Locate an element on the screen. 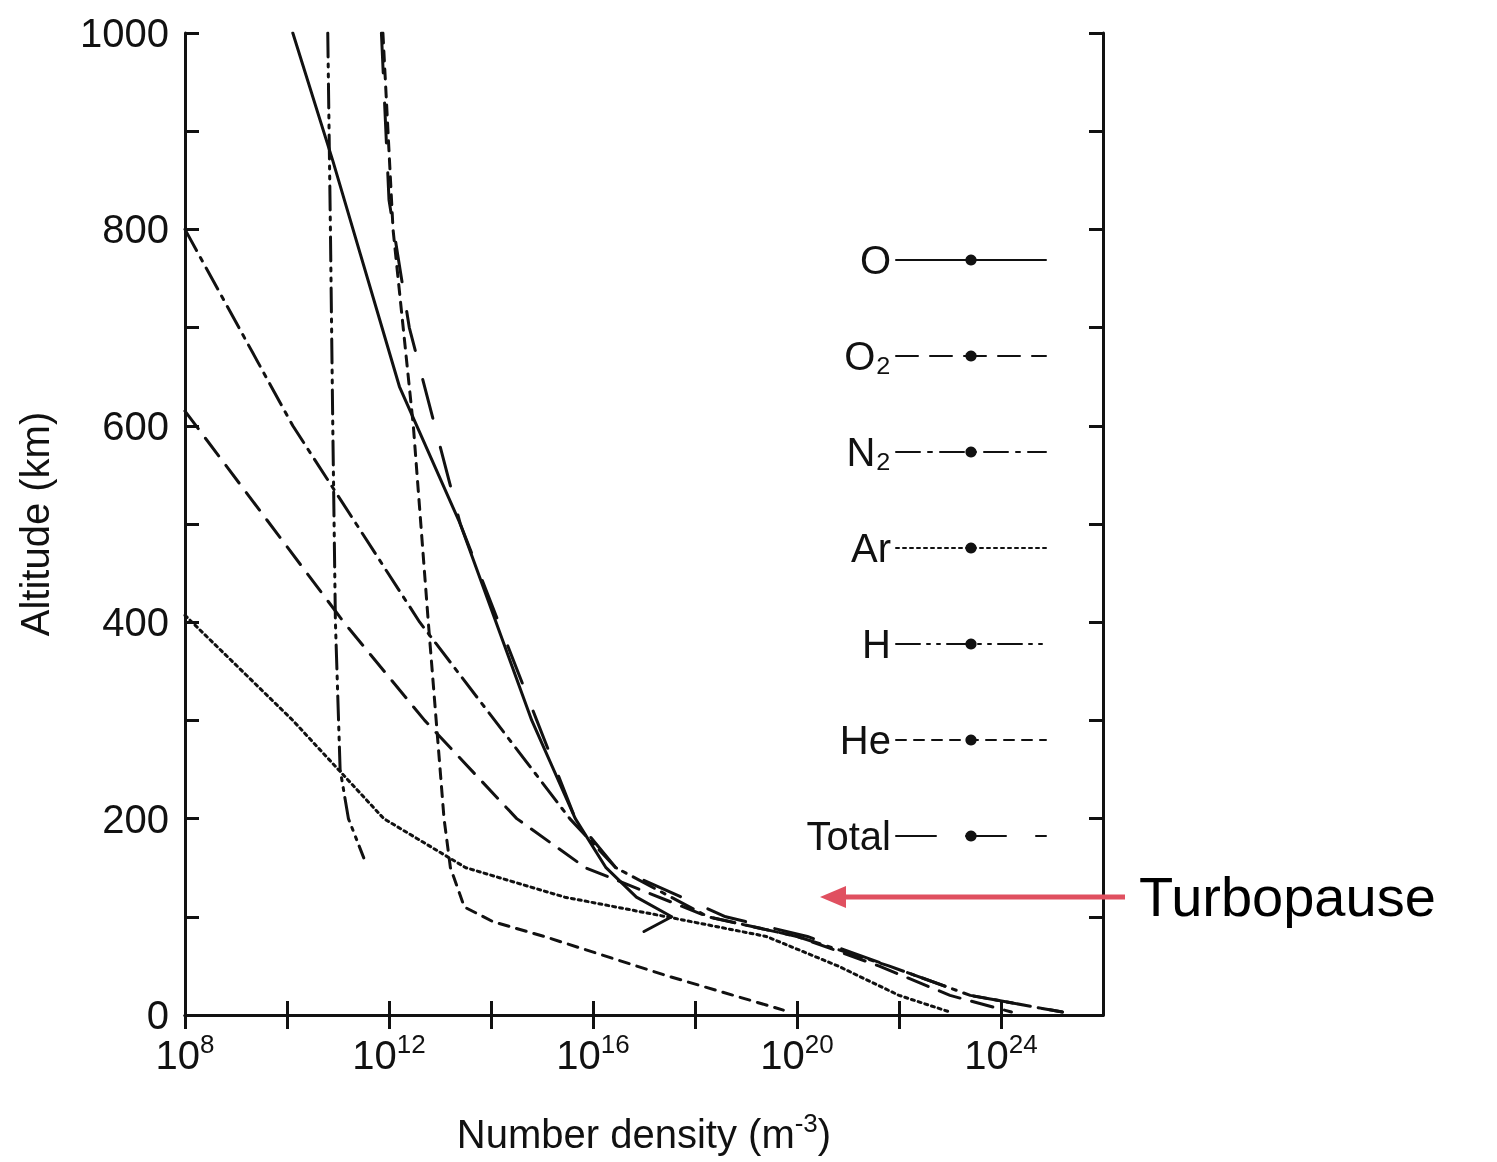 The width and height of the screenshot is (1497, 1162). y-axis-title: Altitude (km) is located at coordinates (35, 524).